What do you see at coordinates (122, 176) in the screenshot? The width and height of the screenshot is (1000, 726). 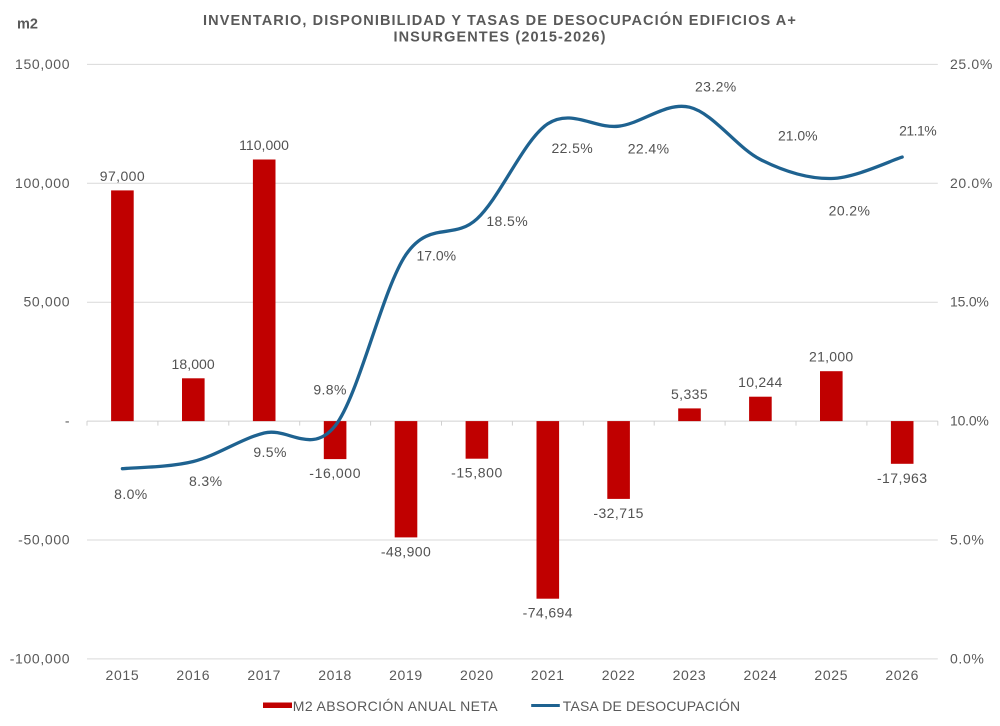 I see `svg-text: 97,000` at bounding box center [122, 176].